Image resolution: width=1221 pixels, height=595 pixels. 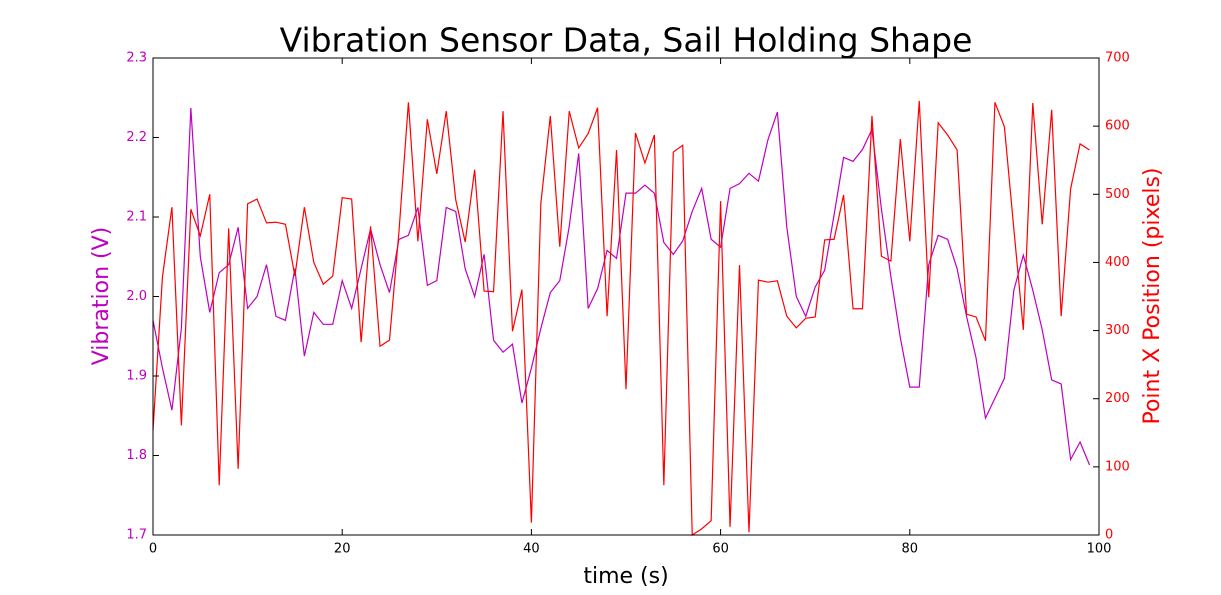 What do you see at coordinates (153, 549) in the screenshot?
I see `x-tick-label: 0` at bounding box center [153, 549].